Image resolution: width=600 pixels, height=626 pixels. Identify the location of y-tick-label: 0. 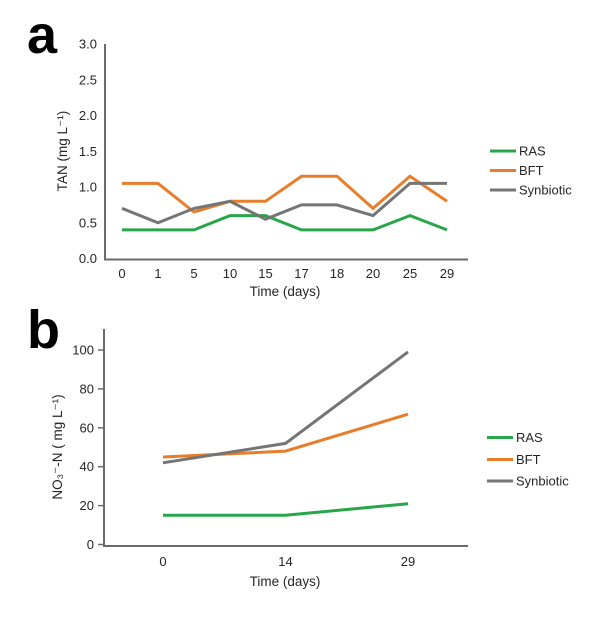
(90, 544).